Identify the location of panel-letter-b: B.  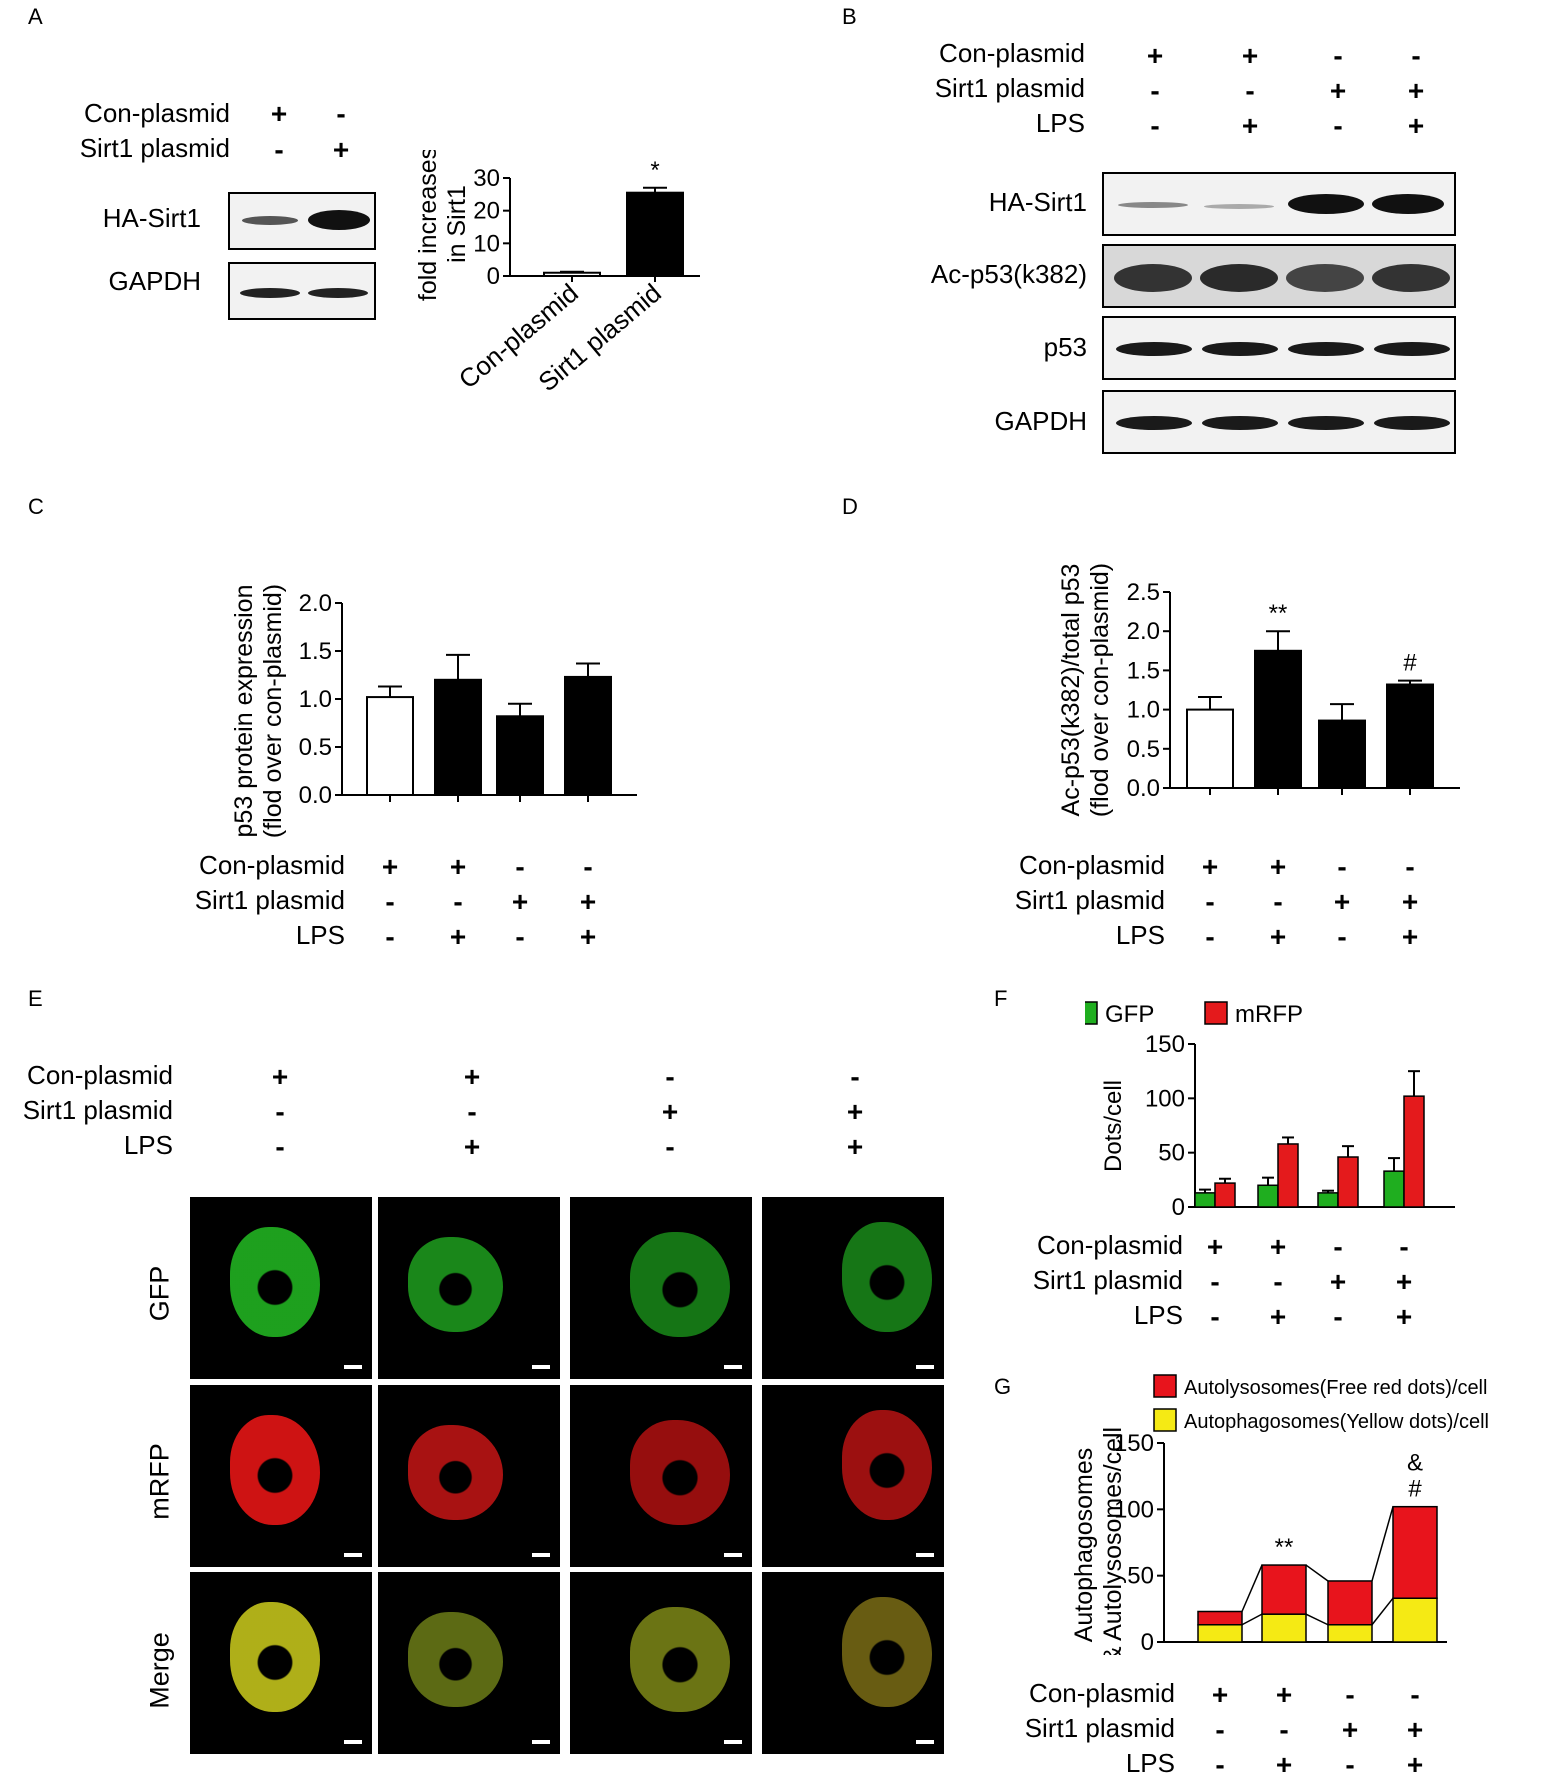
(849, 16).